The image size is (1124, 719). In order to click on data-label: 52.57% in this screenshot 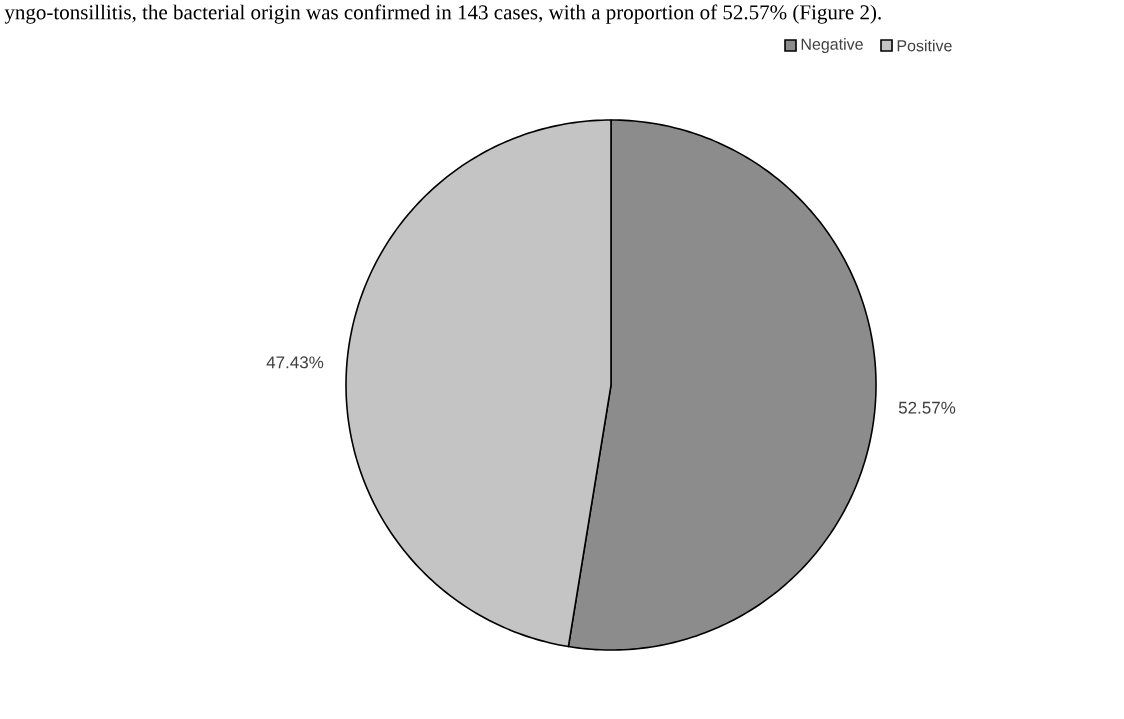, I will do `click(927, 407)`.